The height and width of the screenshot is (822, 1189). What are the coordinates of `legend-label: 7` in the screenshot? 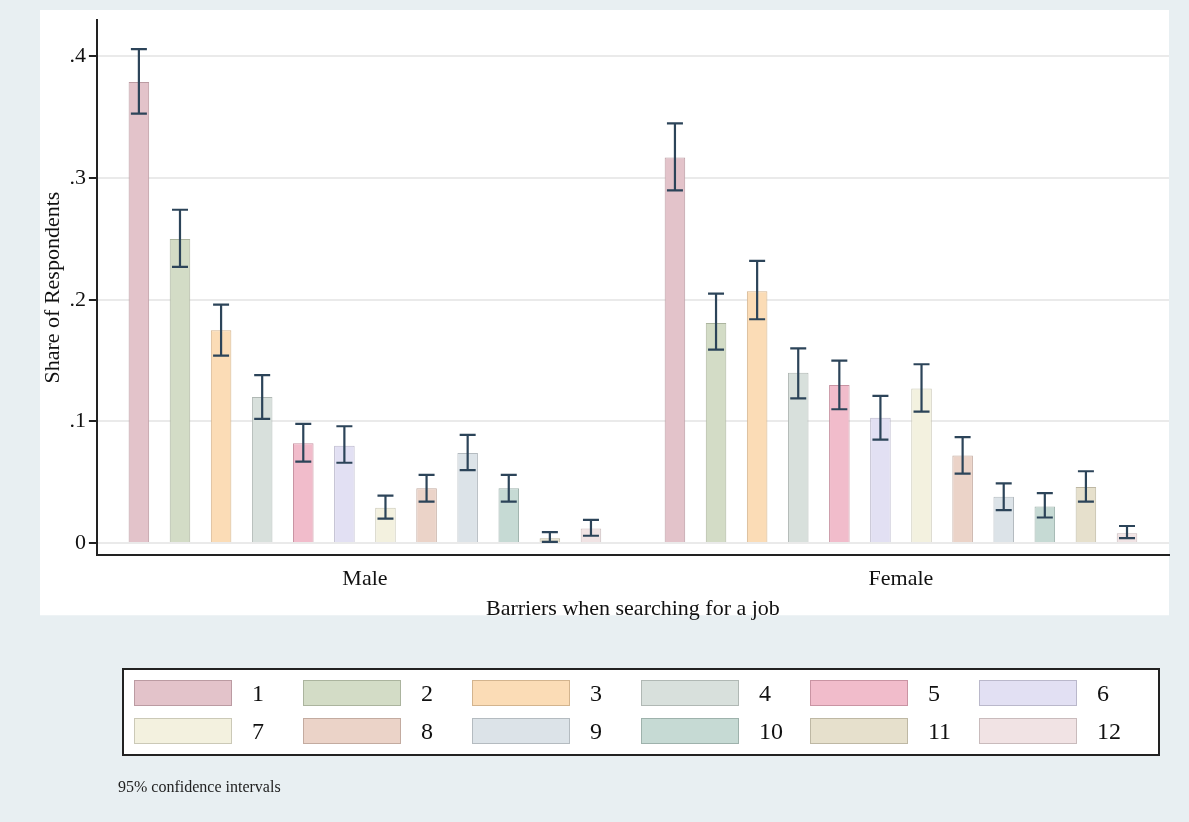 It's located at (258, 731).